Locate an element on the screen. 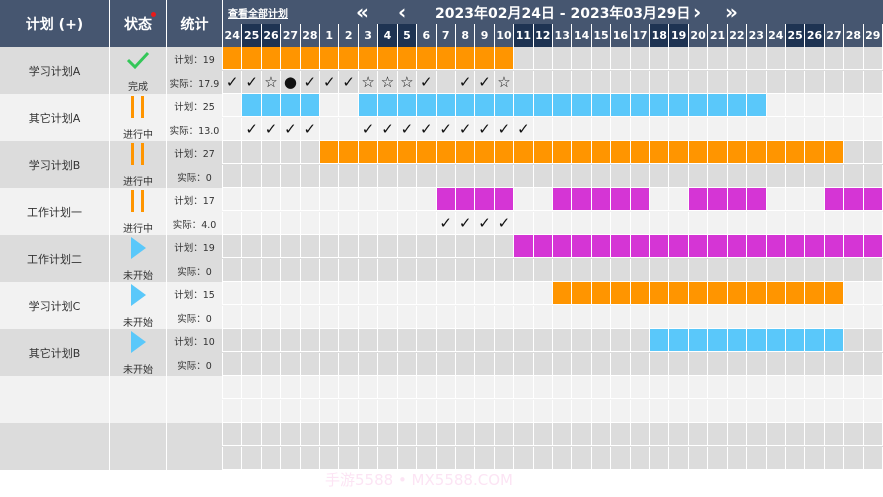 The image size is (883, 497). plan-name: 工作计划二 is located at coordinates (55, 258).